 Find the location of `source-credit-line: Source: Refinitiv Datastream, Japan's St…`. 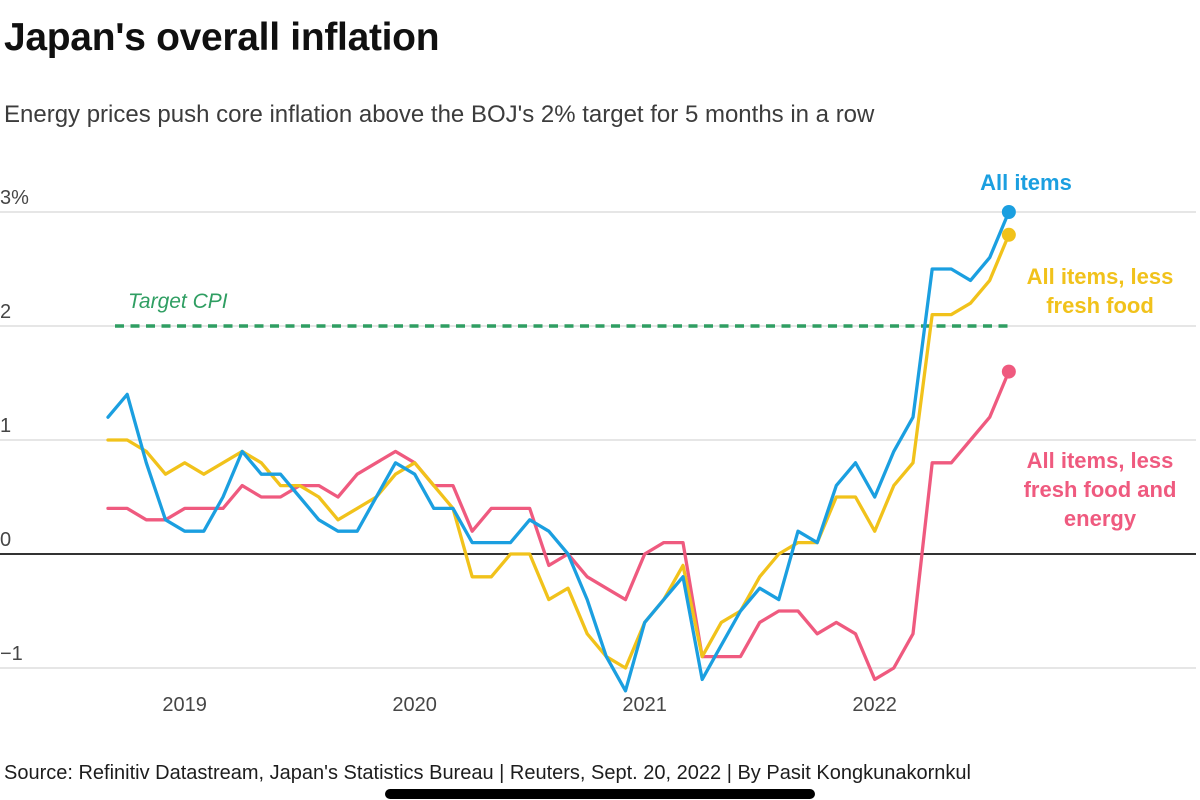

source-credit-line: Source: Refinitiv Datastream, Japan's St… is located at coordinates (487, 773).